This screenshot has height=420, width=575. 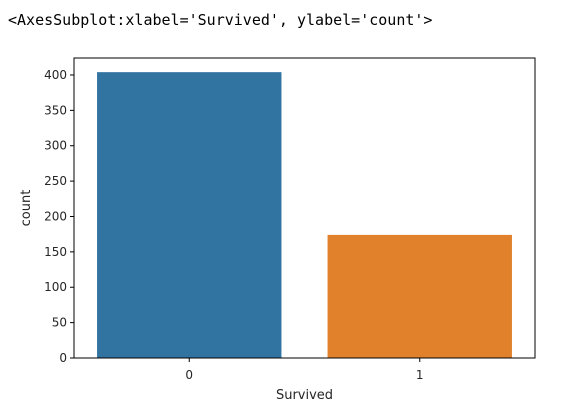 I want to click on y-tick-label: 50, so click(x=59, y=323).